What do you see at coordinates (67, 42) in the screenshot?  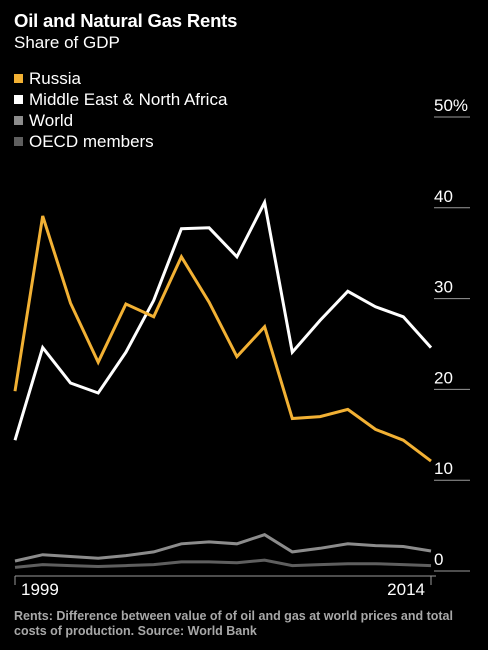 I see `chart-subtitle: Share of GDP` at bounding box center [67, 42].